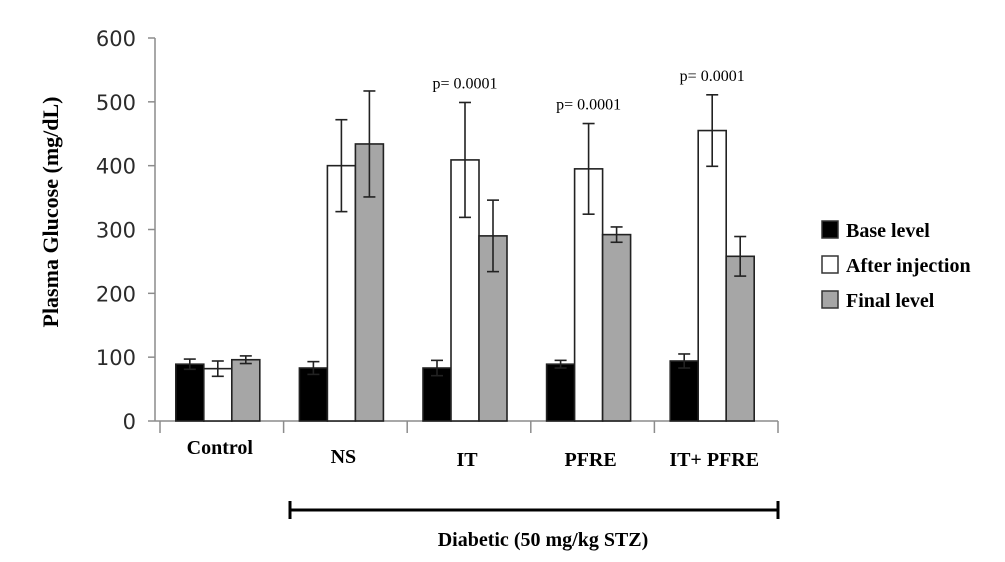  I want to click on x-tick-label: Control, so click(220, 448).